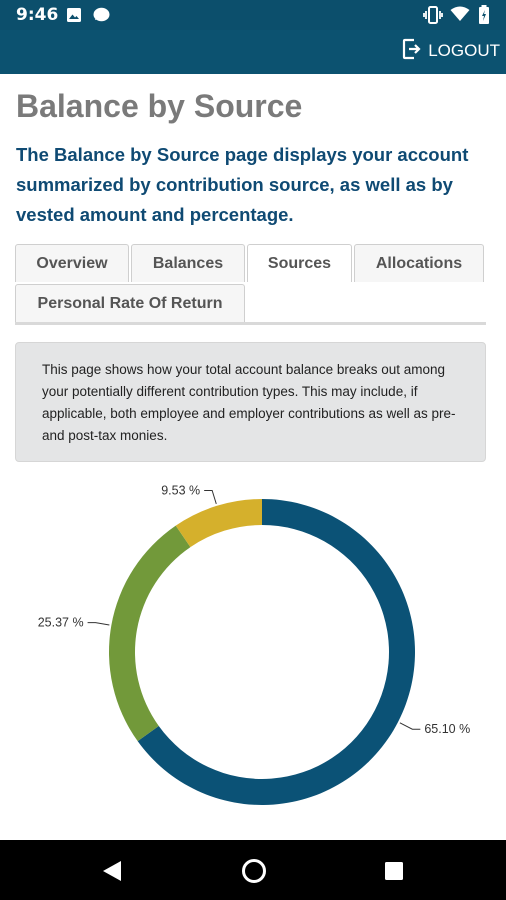 Image resolution: width=506 pixels, height=900 pixels. I want to click on image-icon, so click(74, 17).